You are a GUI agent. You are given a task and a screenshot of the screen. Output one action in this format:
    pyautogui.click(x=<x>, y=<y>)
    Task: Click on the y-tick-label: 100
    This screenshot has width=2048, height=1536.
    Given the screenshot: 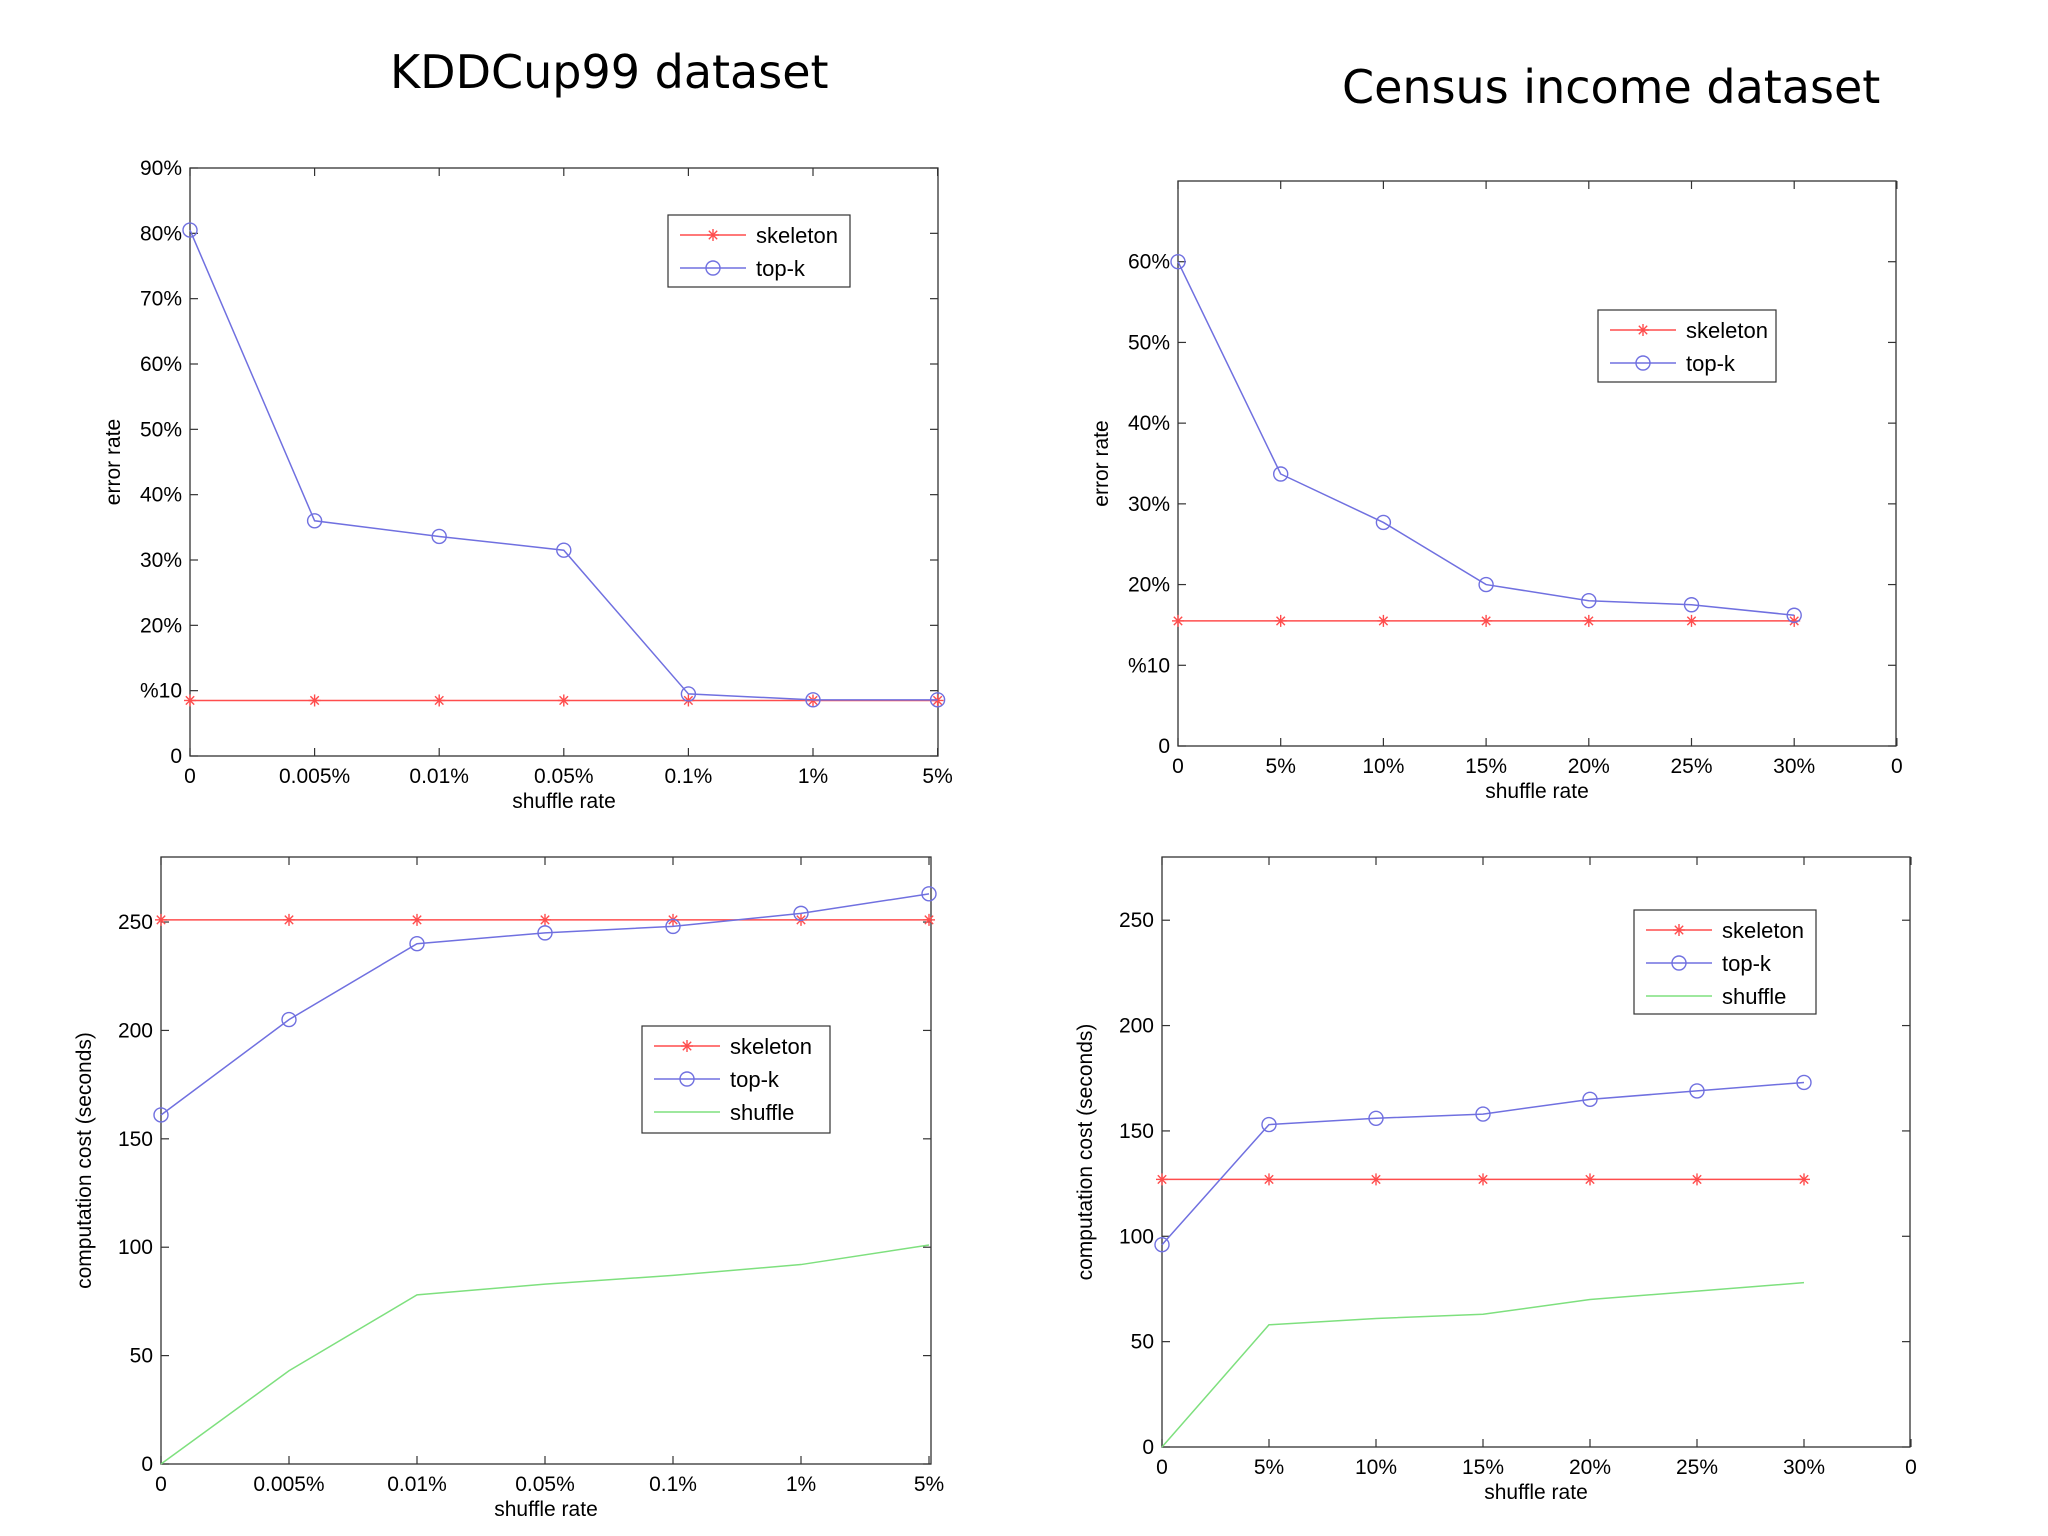 What is the action you would take?
    pyautogui.click(x=1136, y=1236)
    